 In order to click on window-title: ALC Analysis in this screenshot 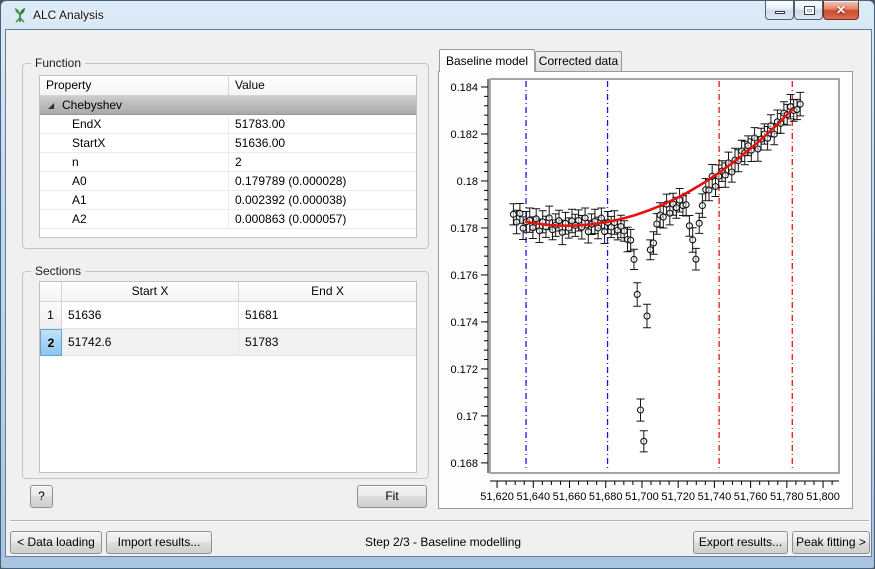, I will do `click(68, 15)`.